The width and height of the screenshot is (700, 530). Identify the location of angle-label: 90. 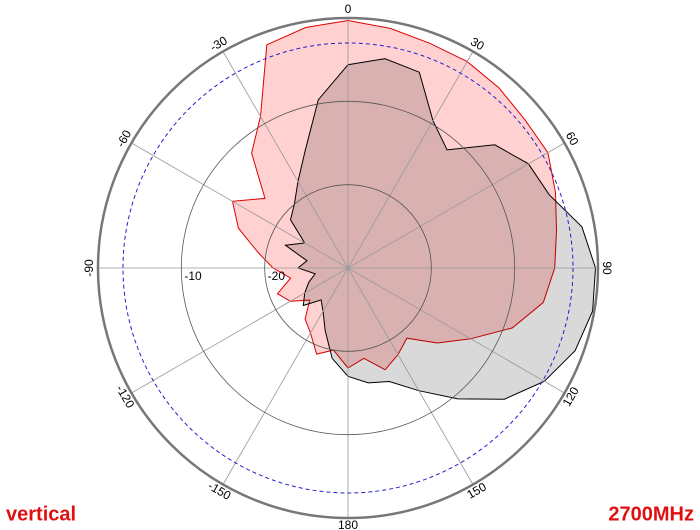
(607, 268).